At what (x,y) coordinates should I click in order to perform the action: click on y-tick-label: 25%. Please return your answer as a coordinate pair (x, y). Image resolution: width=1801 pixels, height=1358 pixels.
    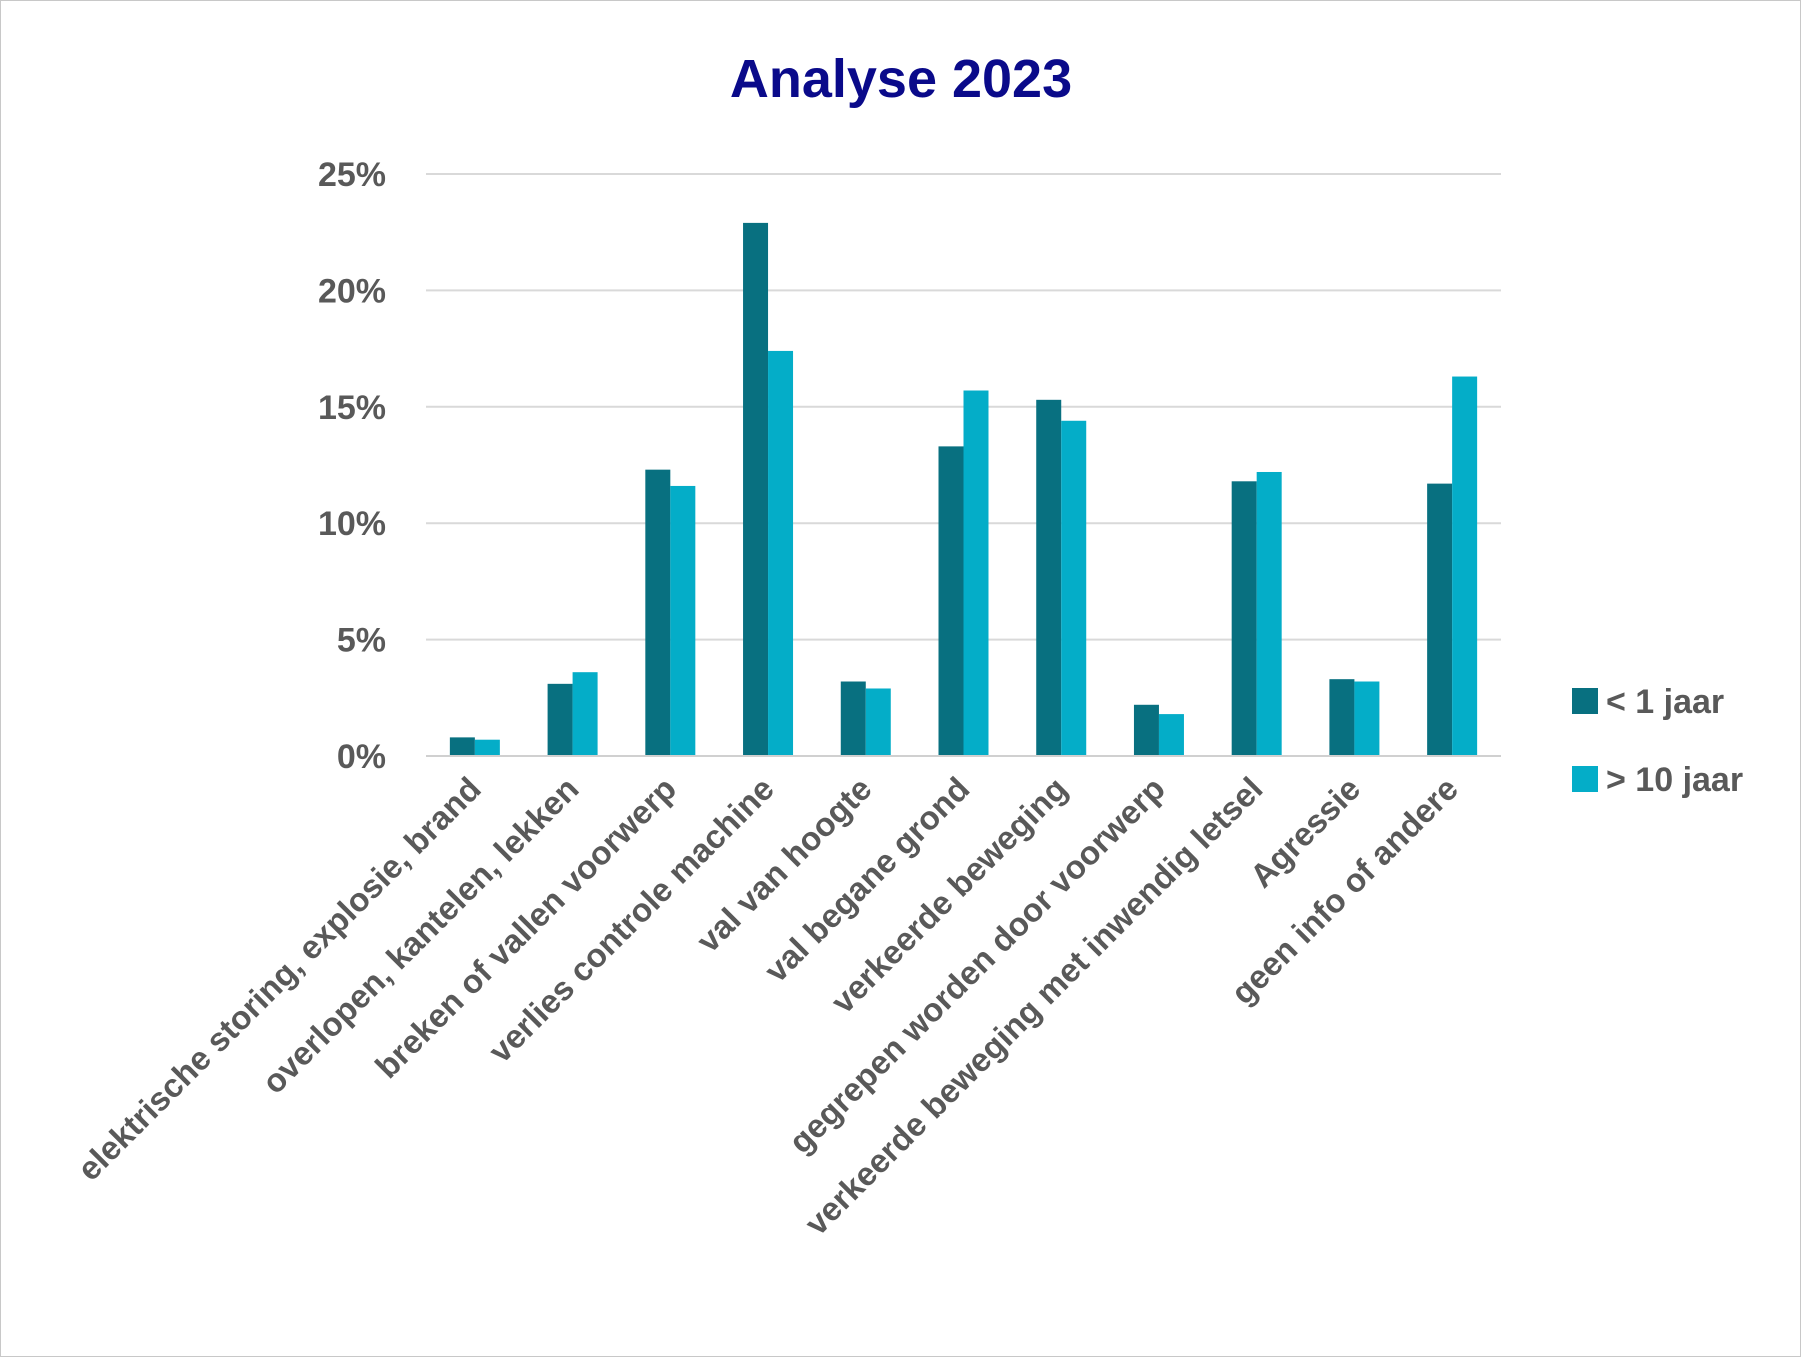
    Looking at the image, I should click on (352, 175).